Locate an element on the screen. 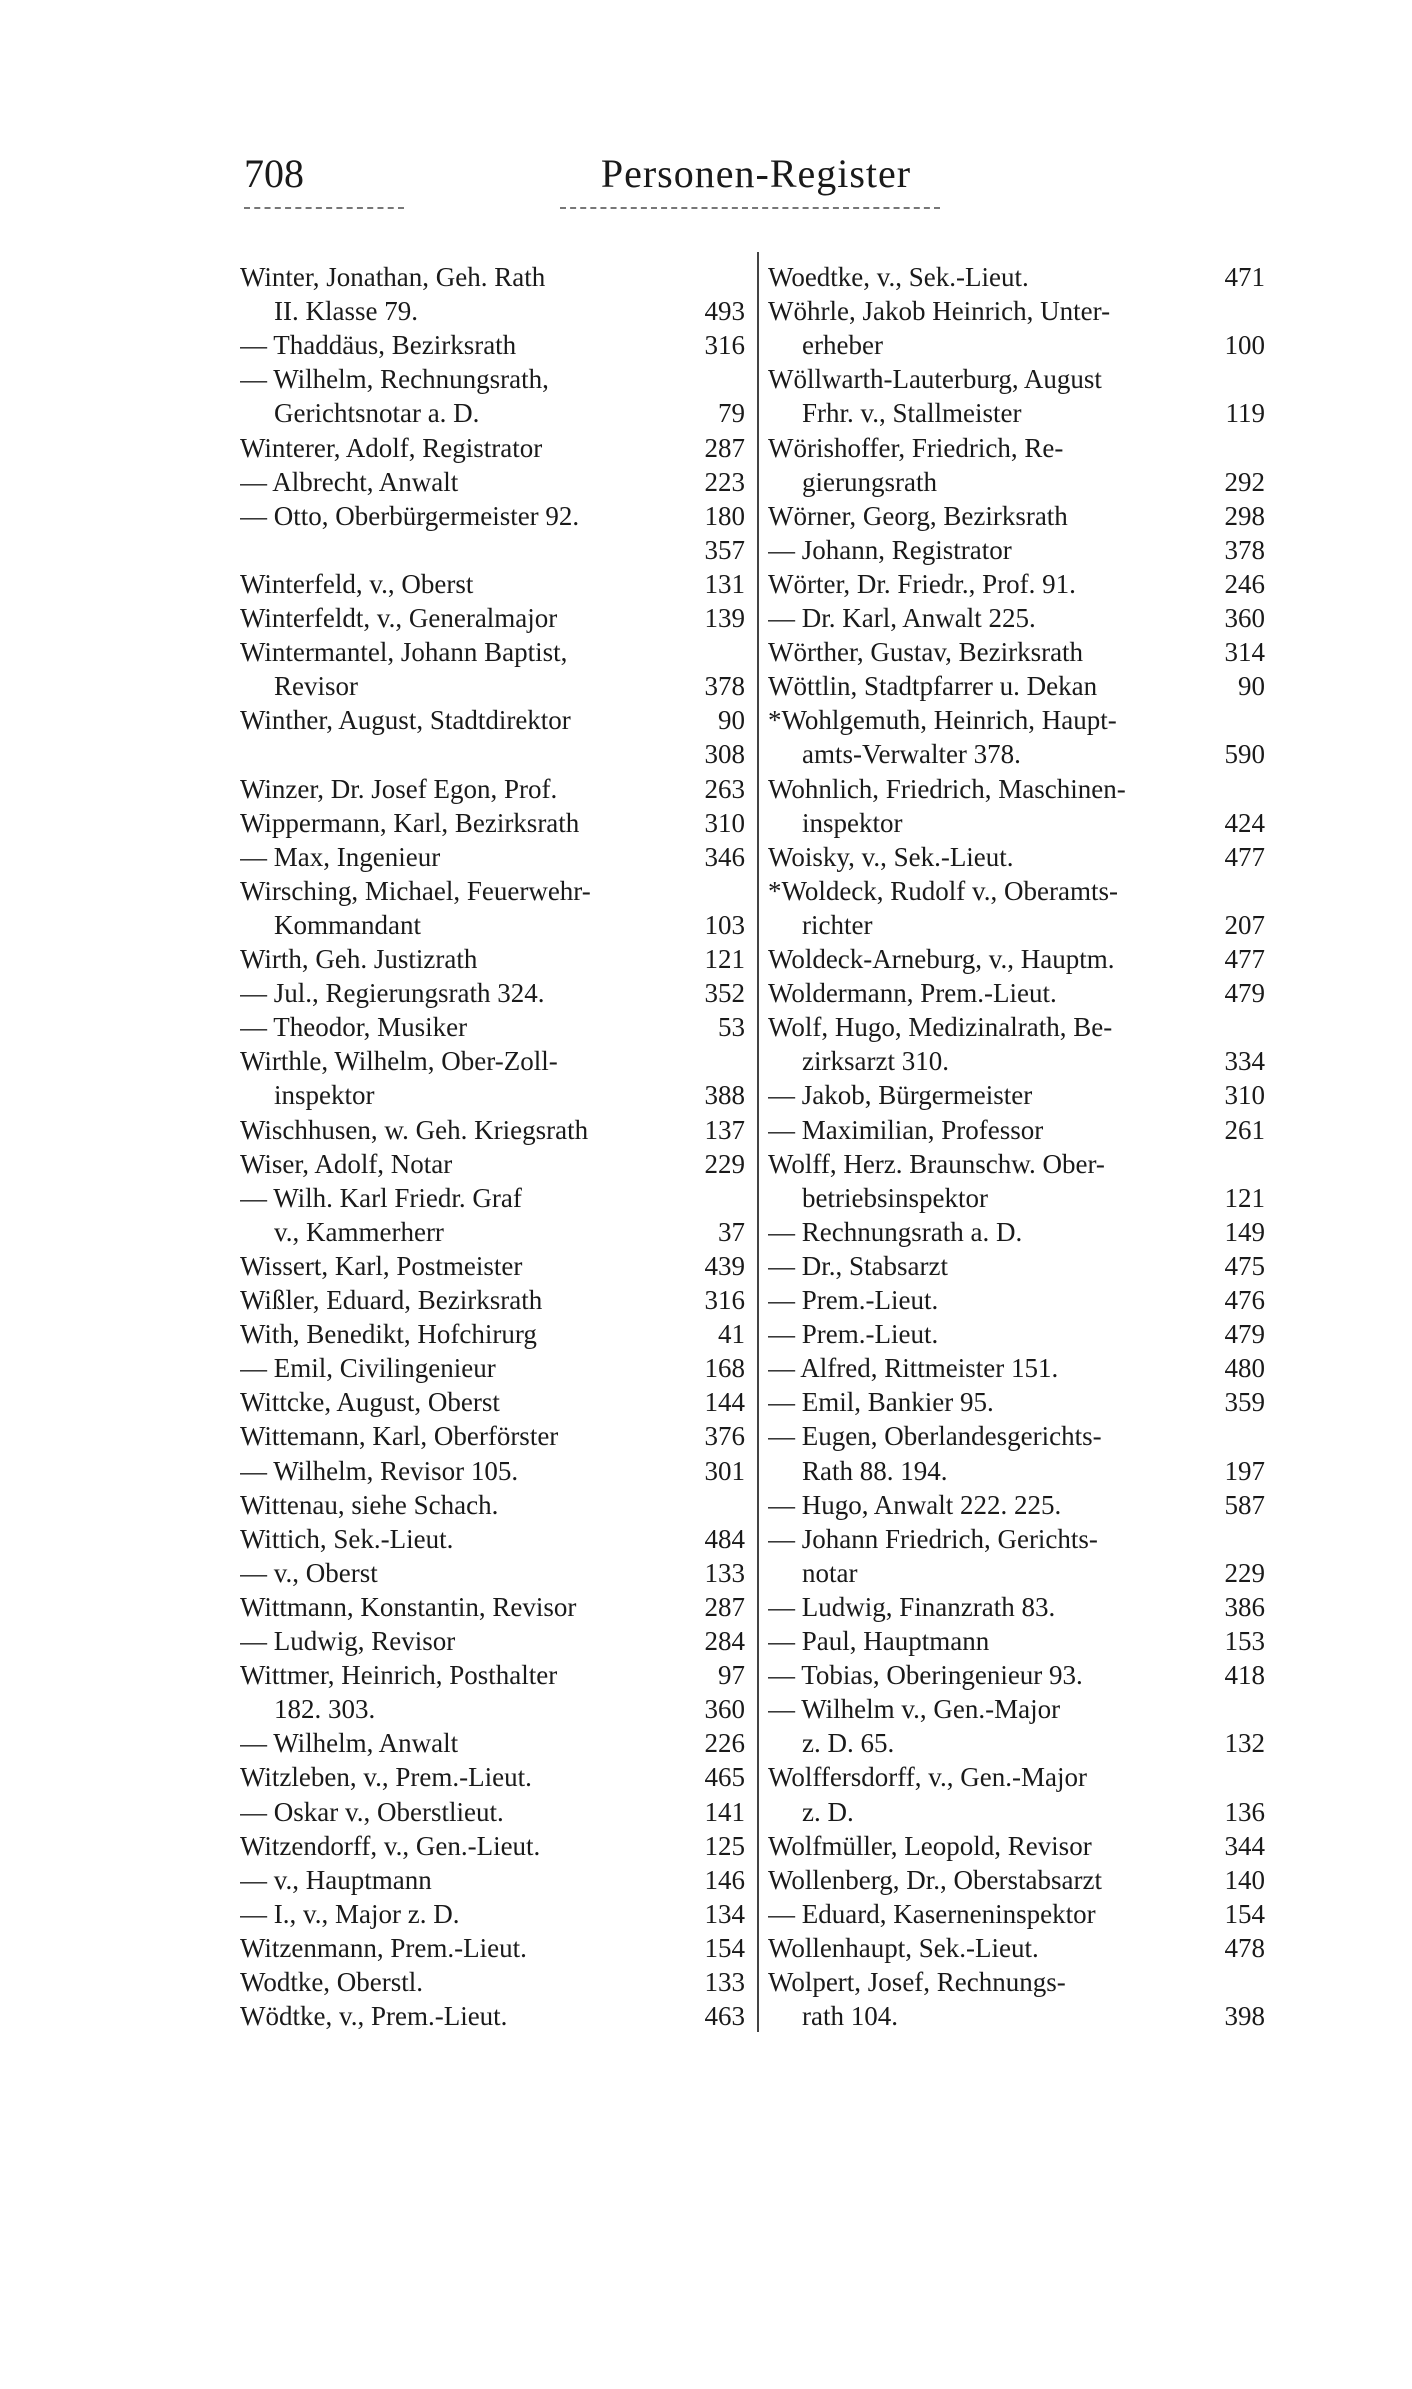 This screenshot has width=1412, height=2389. page-ref: 263 is located at coordinates (725, 788).